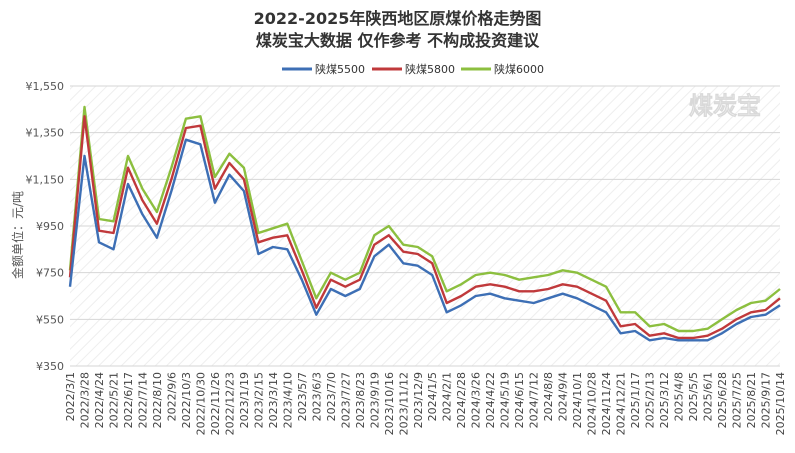 This screenshot has height=453, width=795. Describe the element at coordinates (722, 400) in the screenshot. I see `x-tick-label: 2025/6/28` at that location.